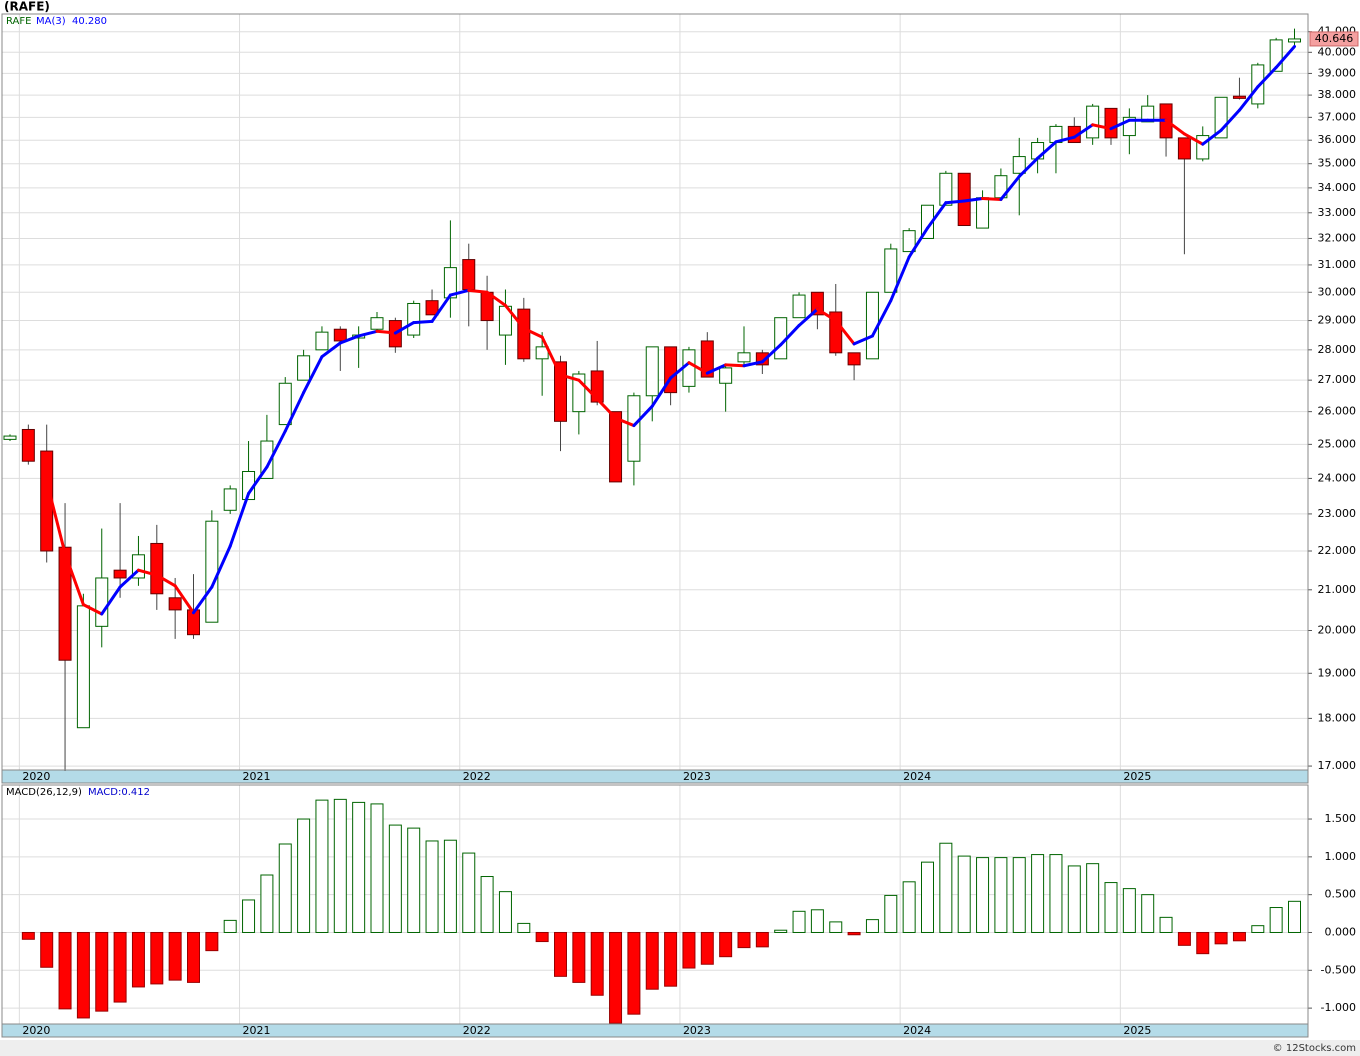 This screenshot has width=1360, height=1056. Describe the element at coordinates (1337, 349) in the screenshot. I see `y-tick-label: 28.000` at that location.